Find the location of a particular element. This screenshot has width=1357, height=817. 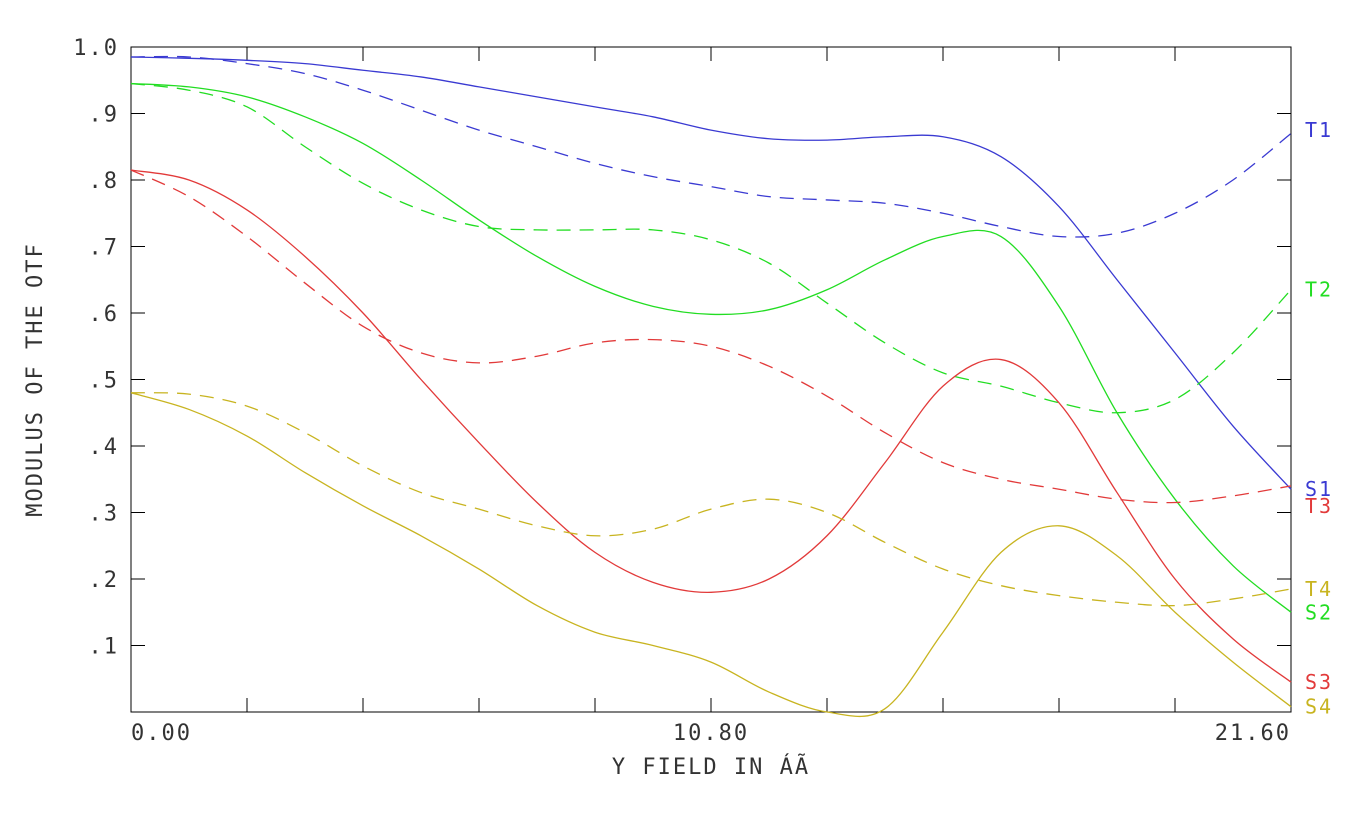

series-label-t4: T4 is located at coordinates (1319, 589).